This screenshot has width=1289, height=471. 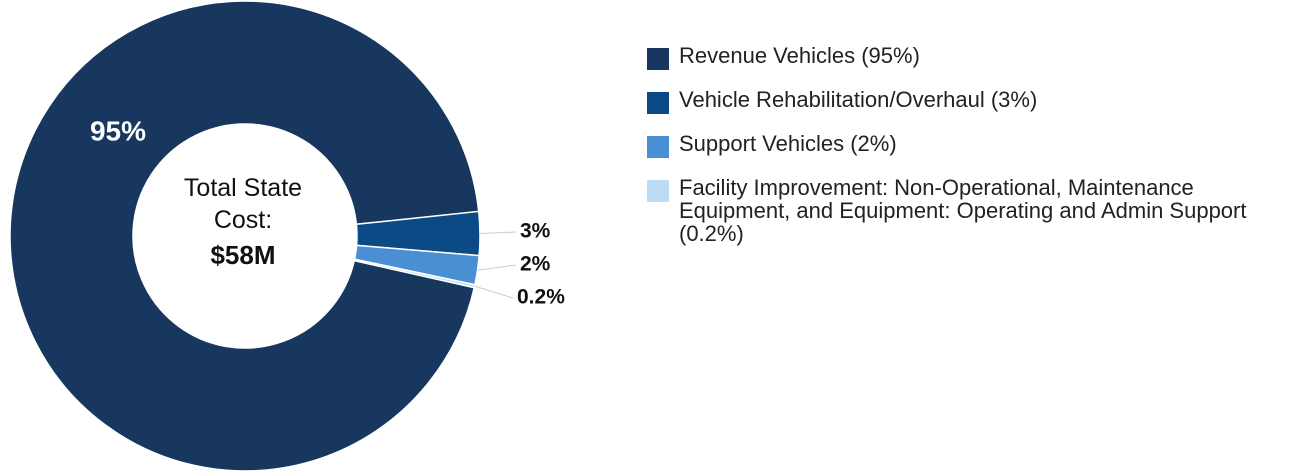 I want to click on legend-label: Support Vehicles (2%), so click(x=788, y=143).